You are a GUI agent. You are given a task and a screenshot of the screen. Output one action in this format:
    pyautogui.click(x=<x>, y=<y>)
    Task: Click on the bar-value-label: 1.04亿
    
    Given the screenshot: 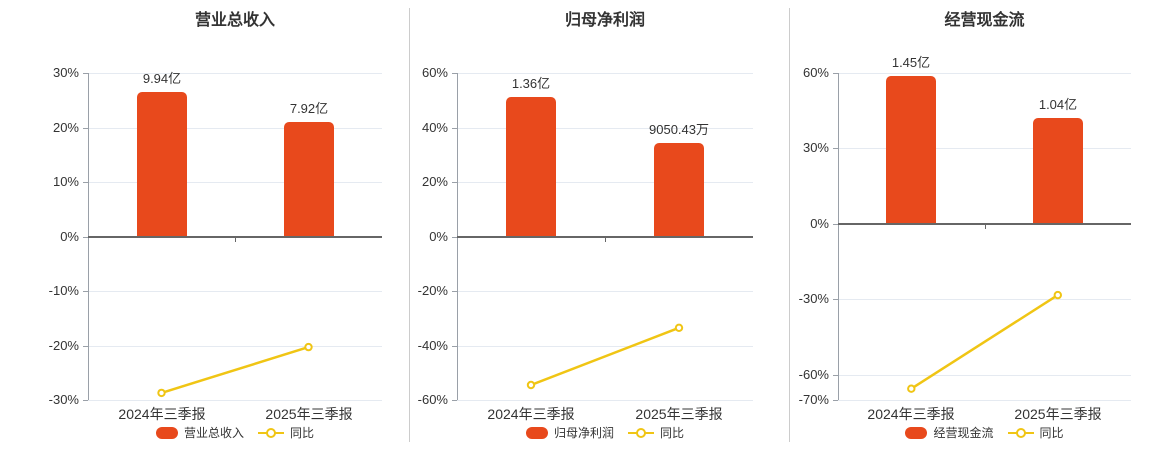 What is the action you would take?
    pyautogui.click(x=1058, y=104)
    